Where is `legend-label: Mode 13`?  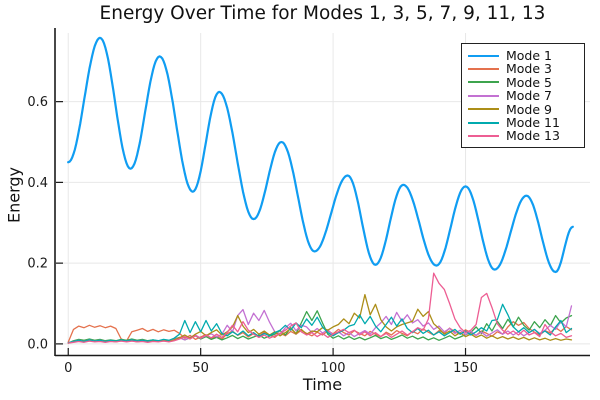
legend-label: Mode 13 is located at coordinates (533, 136).